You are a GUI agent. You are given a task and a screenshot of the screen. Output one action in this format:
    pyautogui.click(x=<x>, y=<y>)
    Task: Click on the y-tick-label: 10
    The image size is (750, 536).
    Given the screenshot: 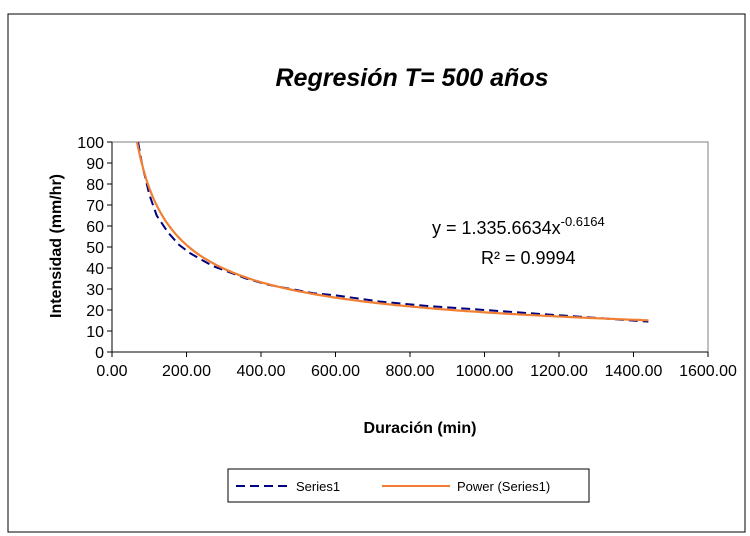 What is the action you would take?
    pyautogui.click(x=95, y=332)
    